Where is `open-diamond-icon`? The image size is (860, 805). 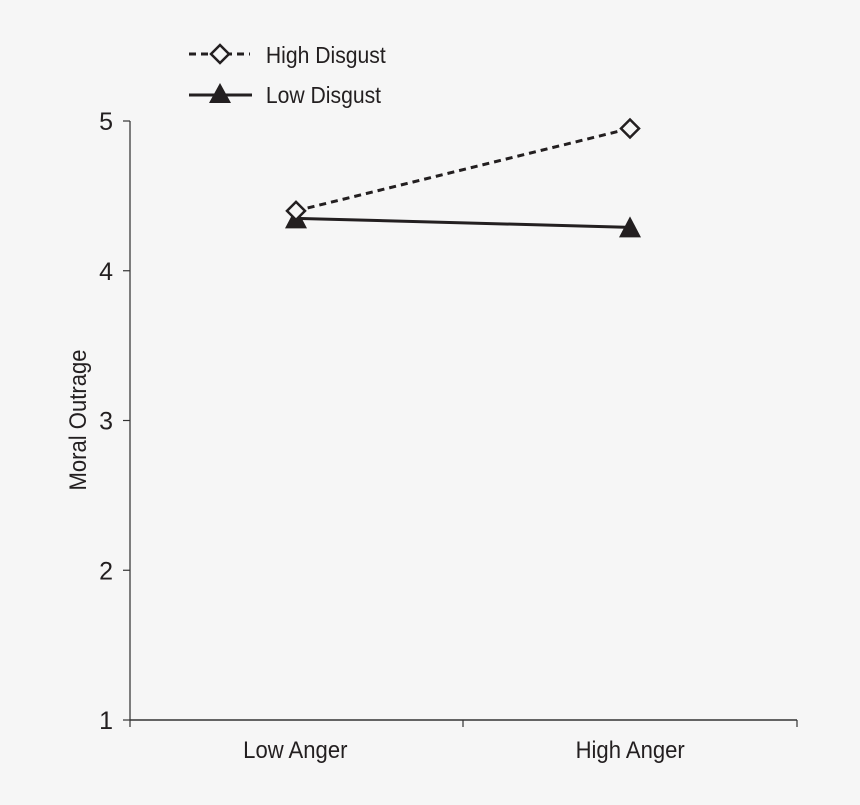 open-diamond-icon is located at coordinates (220, 54).